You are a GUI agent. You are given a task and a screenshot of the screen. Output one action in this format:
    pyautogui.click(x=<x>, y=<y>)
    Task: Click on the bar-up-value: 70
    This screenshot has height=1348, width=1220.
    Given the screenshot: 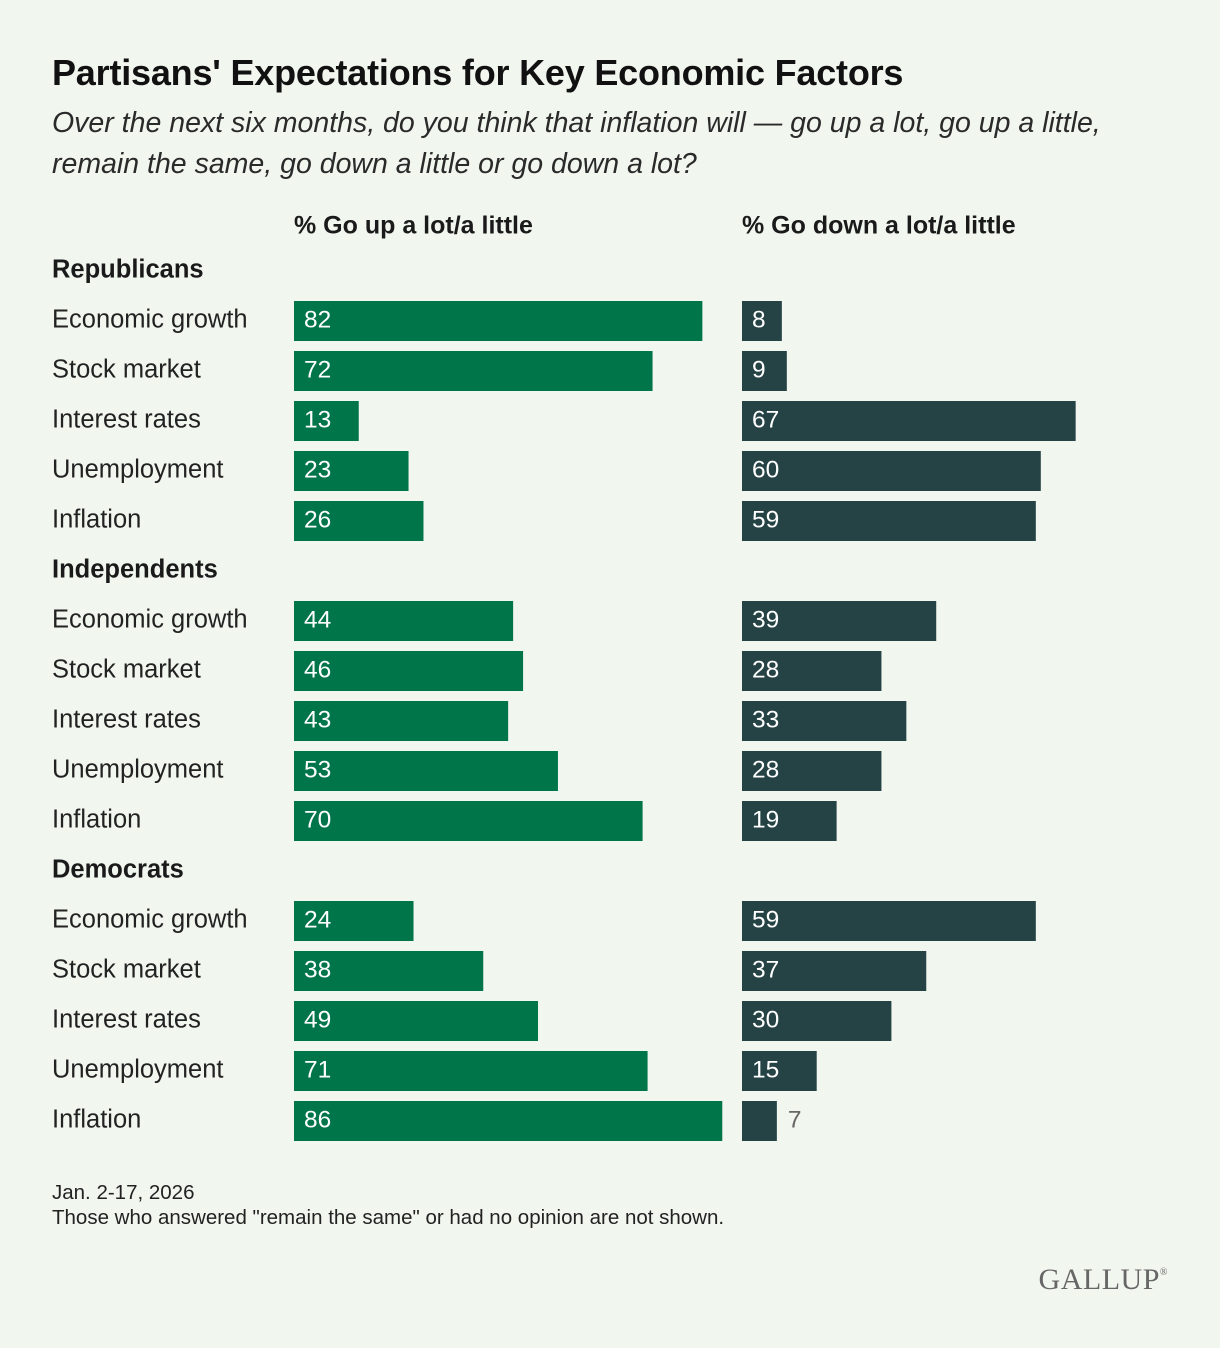 What is the action you would take?
    pyautogui.click(x=317, y=819)
    